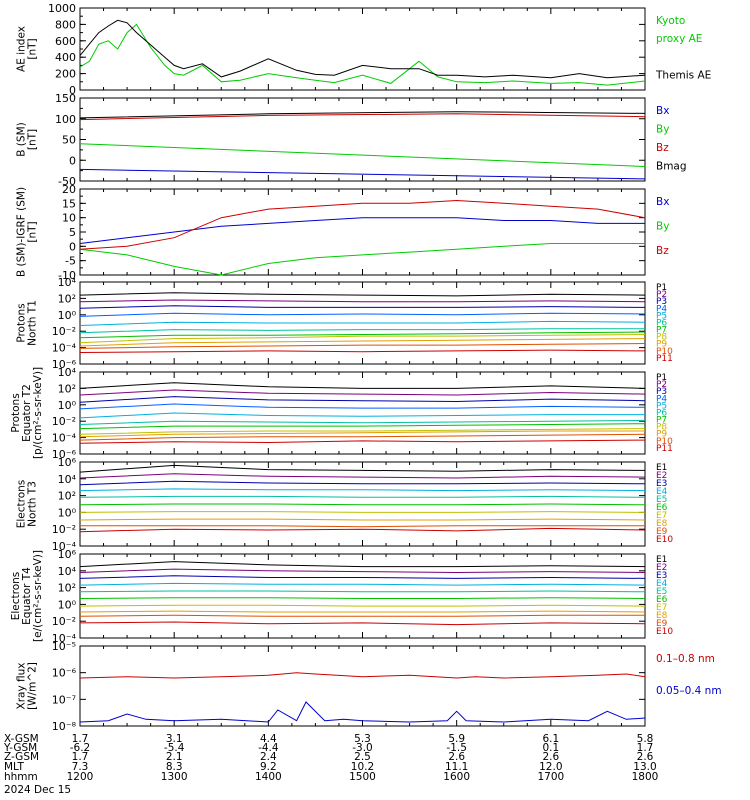 Image resolution: width=750 pixels, height=800 pixels. What do you see at coordinates (362, 739) in the screenshot?
I see `ephemeris-value: 5.3` at bounding box center [362, 739].